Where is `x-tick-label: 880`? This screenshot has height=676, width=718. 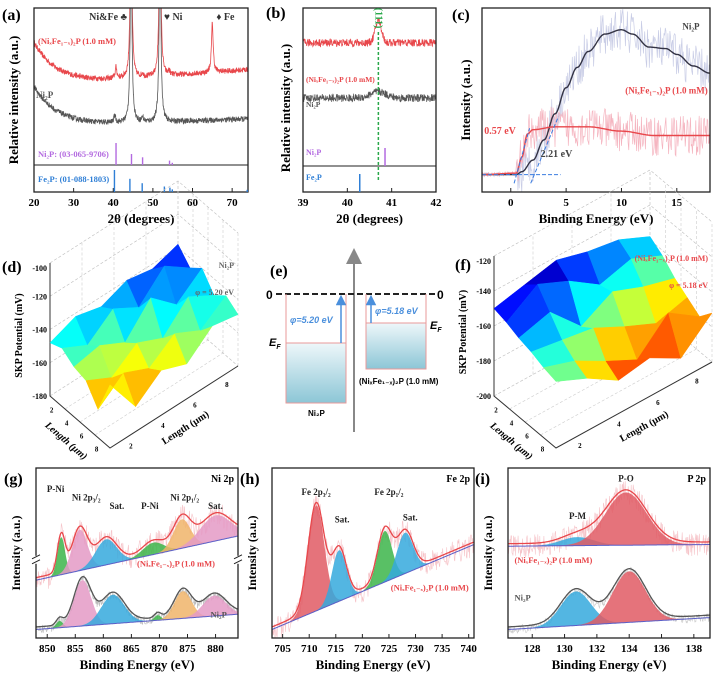
x-tick-label: 880 is located at coordinates (215, 649).